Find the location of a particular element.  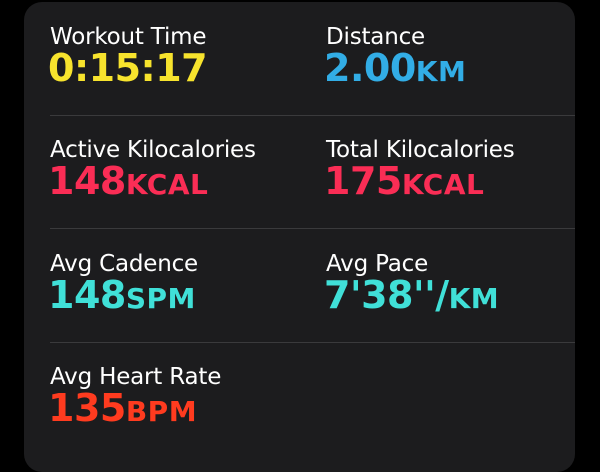

stat-label: Avg Heart Rate is located at coordinates (136, 377).